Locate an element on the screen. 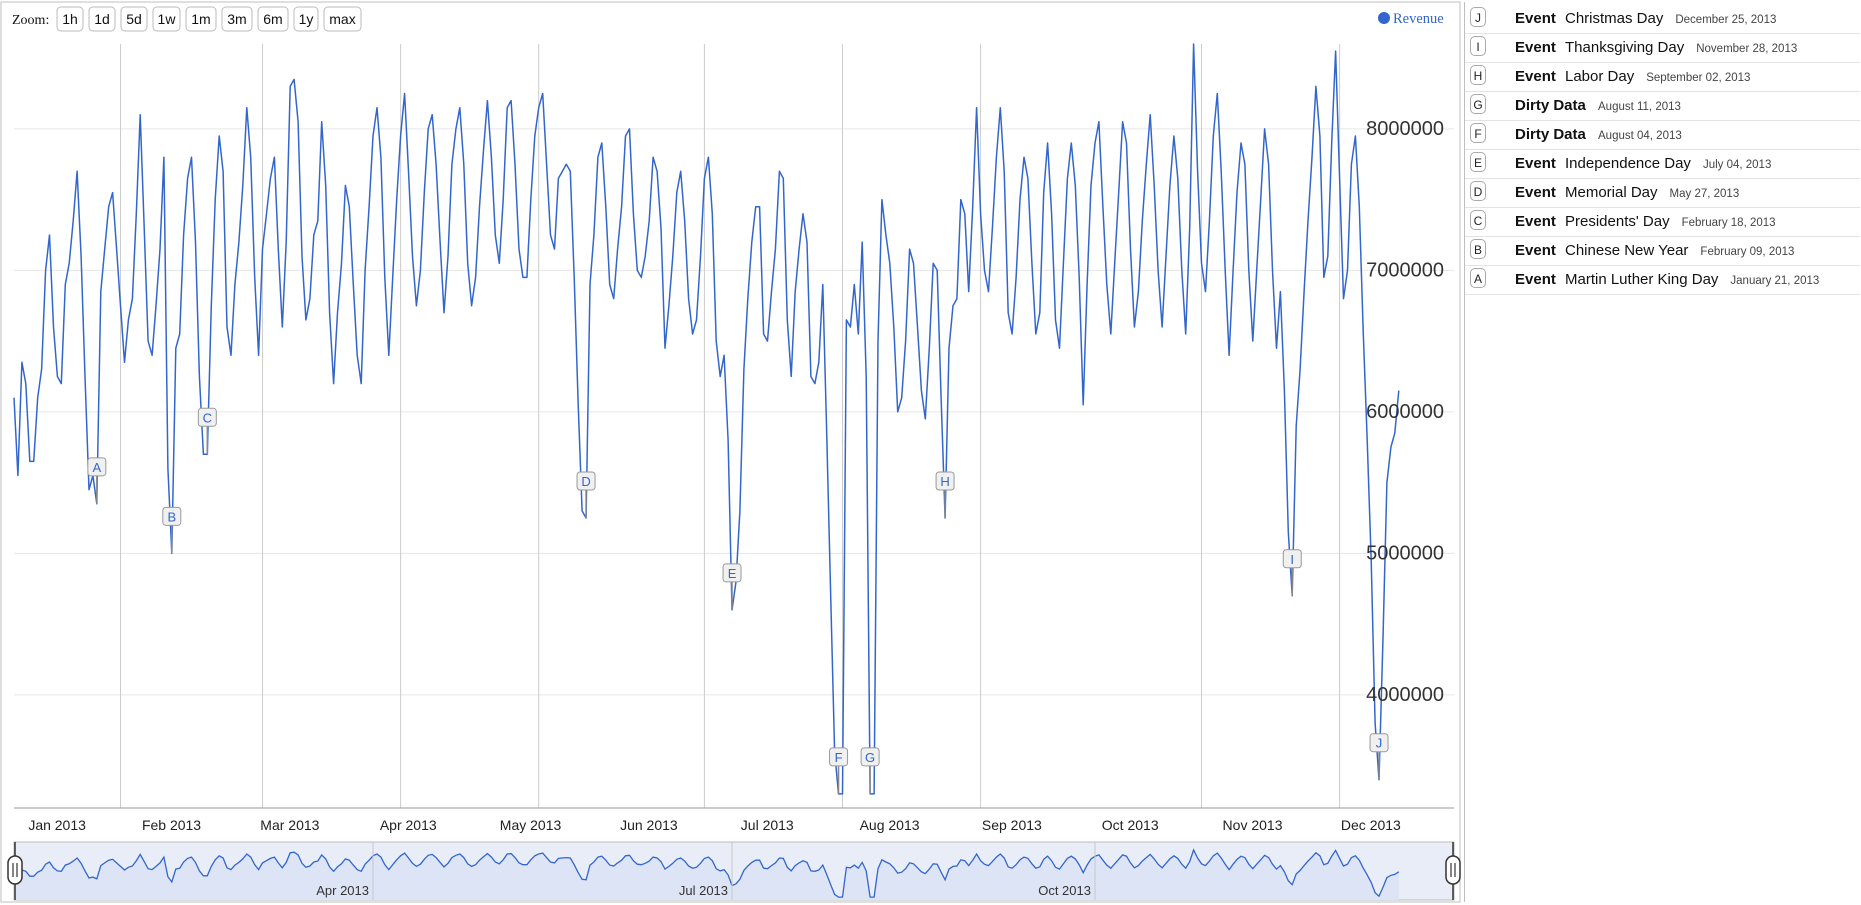 This screenshot has width=1861, height=905. annotation-description: Thanksgiving Day is located at coordinates (1625, 47).